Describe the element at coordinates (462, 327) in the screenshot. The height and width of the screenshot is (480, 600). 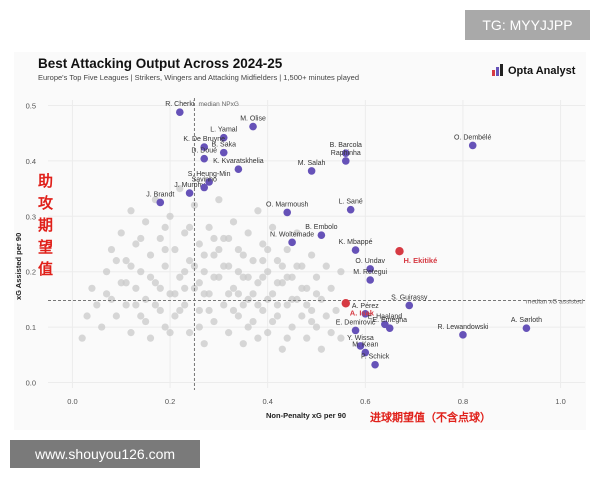
I see `point-label: R. Lewandowski` at that location.